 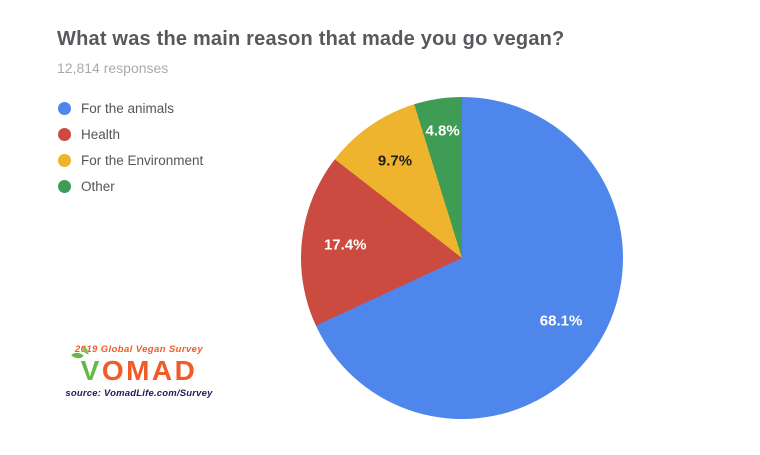 What do you see at coordinates (101, 134) in the screenshot?
I see `legend-label: Health` at bounding box center [101, 134].